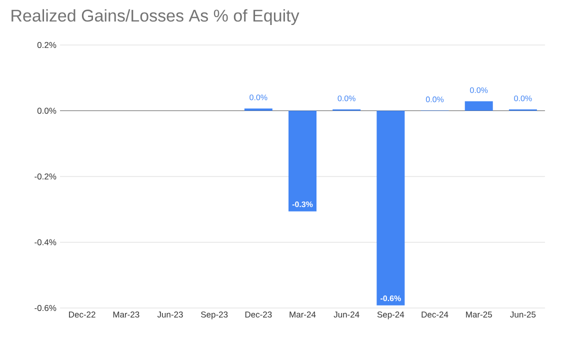 This screenshot has height=345, width=563. I want to click on x-tick-label: Mar-25, so click(479, 315).